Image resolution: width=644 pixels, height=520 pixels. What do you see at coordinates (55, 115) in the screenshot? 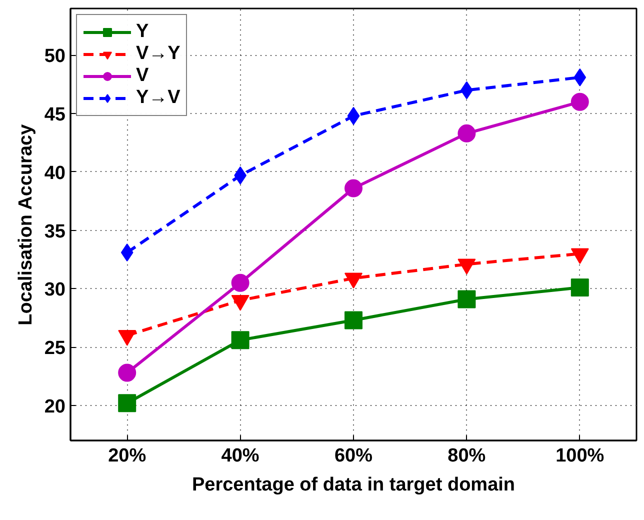
I see `y-tick-label: 45` at bounding box center [55, 115].